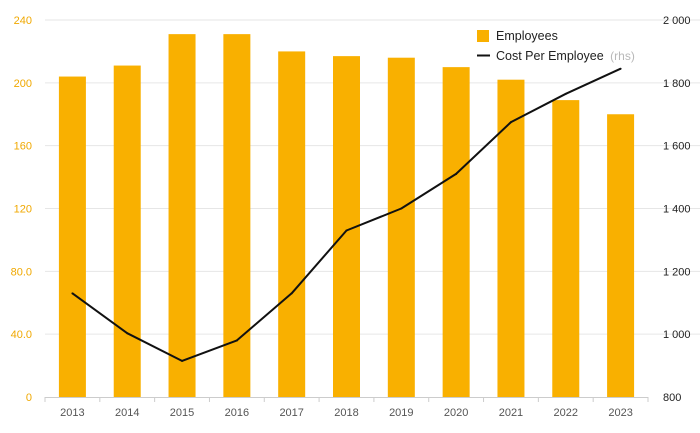 The height and width of the screenshot is (433, 700). I want to click on line-point-2016, so click(236, 340).